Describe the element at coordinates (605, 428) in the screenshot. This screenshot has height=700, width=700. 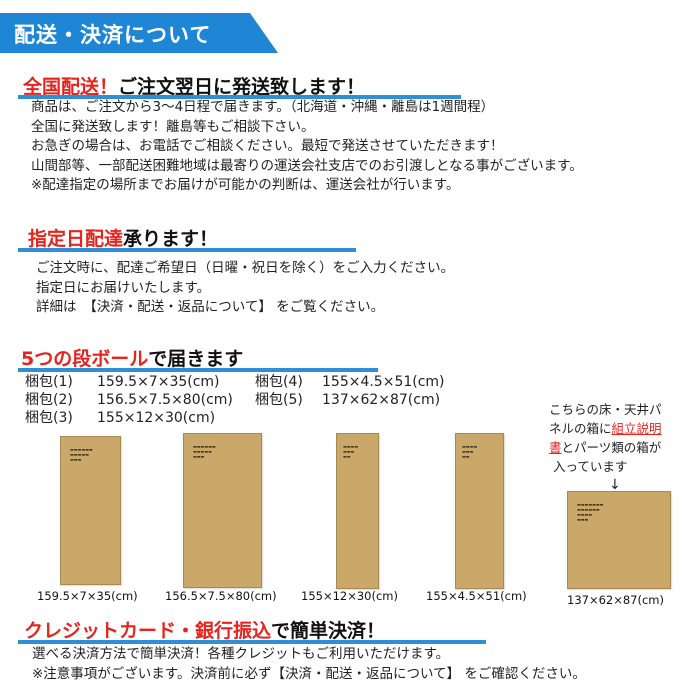
I see `note-line: ネルの箱に組立説明` at that location.